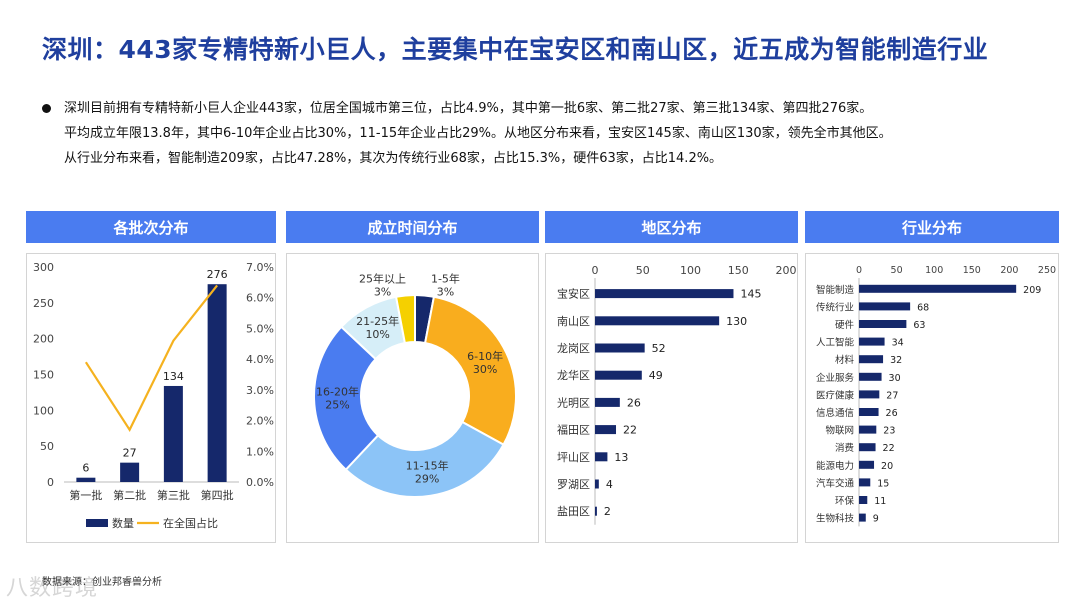  I want to click on bullet-dot-icon, so click(46, 108).